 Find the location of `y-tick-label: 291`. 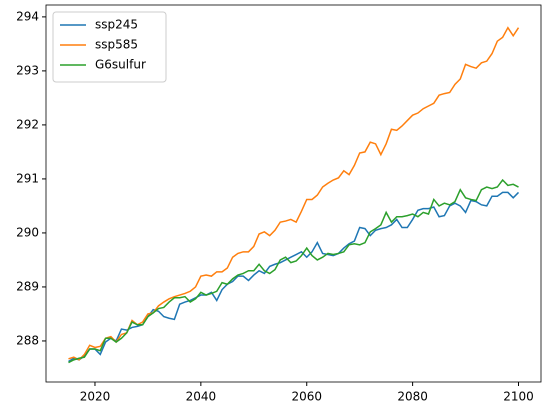

y-tick-label: 291 is located at coordinates (27, 178).